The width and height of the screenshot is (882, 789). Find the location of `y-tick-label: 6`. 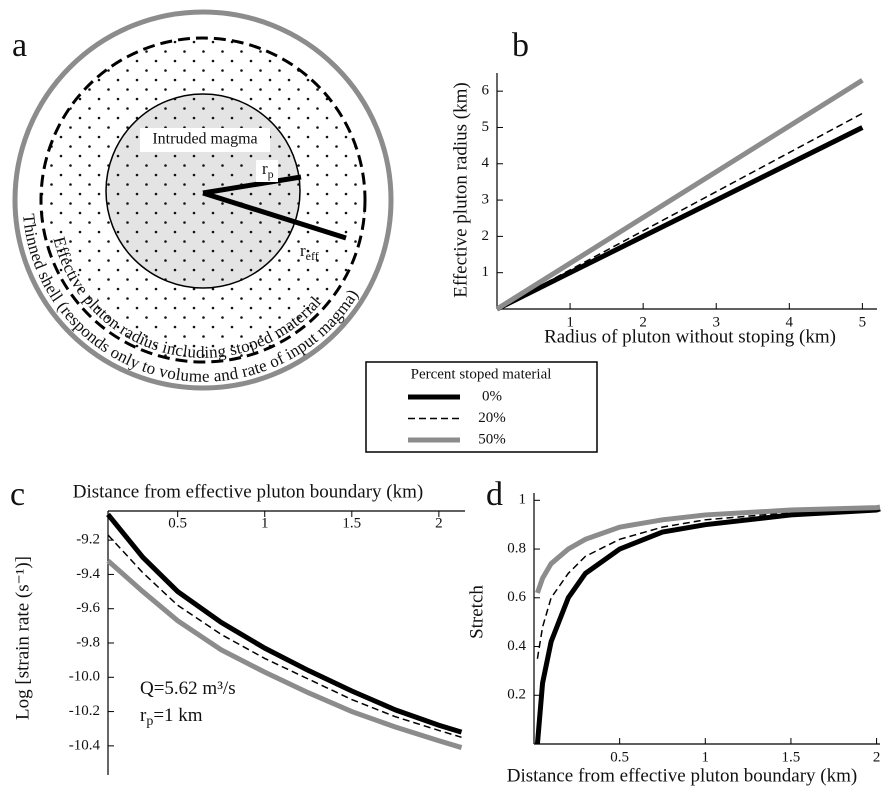

y-tick-label: 6 is located at coordinates (486, 91).